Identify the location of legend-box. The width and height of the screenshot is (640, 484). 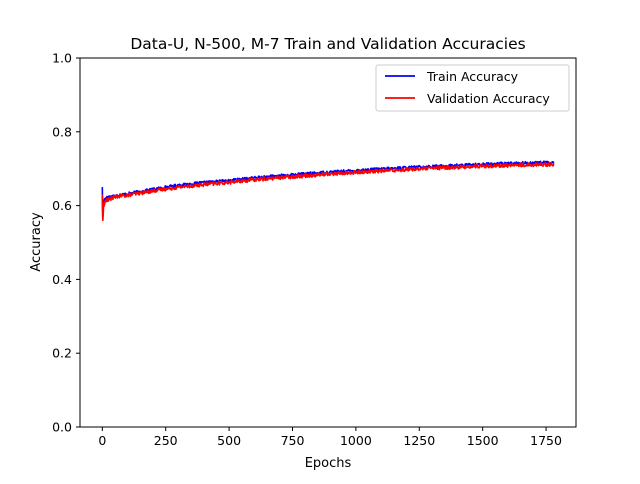
(472, 88).